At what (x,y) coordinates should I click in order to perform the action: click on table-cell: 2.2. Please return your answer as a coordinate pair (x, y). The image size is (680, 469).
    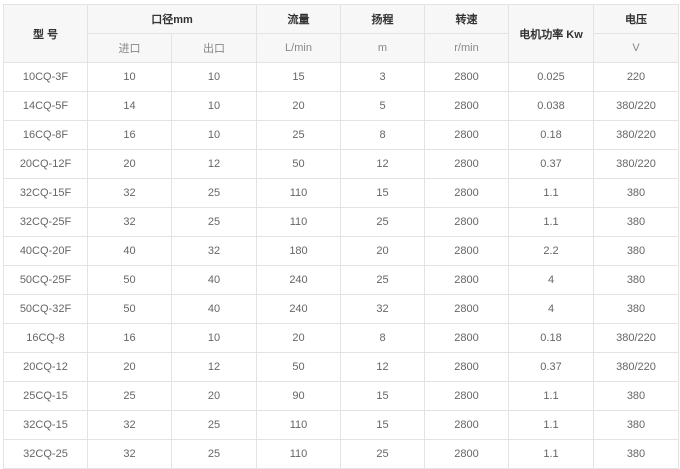
    Looking at the image, I should click on (551, 251).